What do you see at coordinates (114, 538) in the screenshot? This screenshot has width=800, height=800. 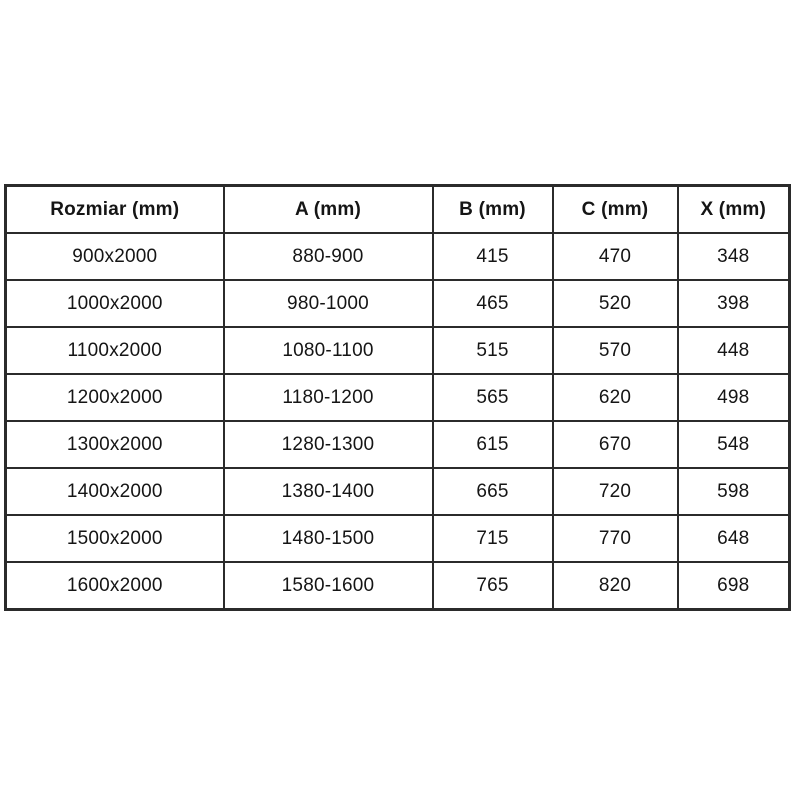 I see `table-cell-rozmiar: 1500x2000` at bounding box center [114, 538].